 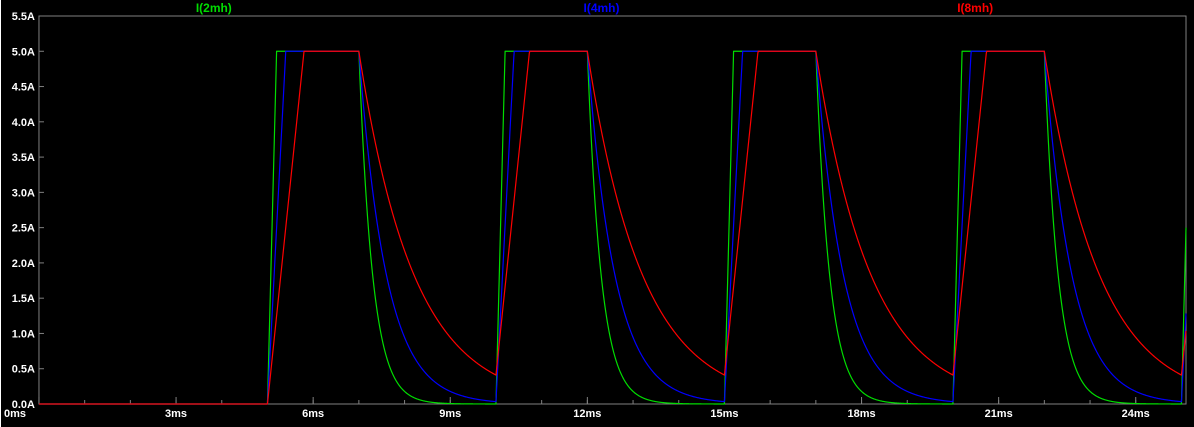 What do you see at coordinates (23, 334) in the screenshot?
I see `y-axis-tick-label: 1.0A` at bounding box center [23, 334].